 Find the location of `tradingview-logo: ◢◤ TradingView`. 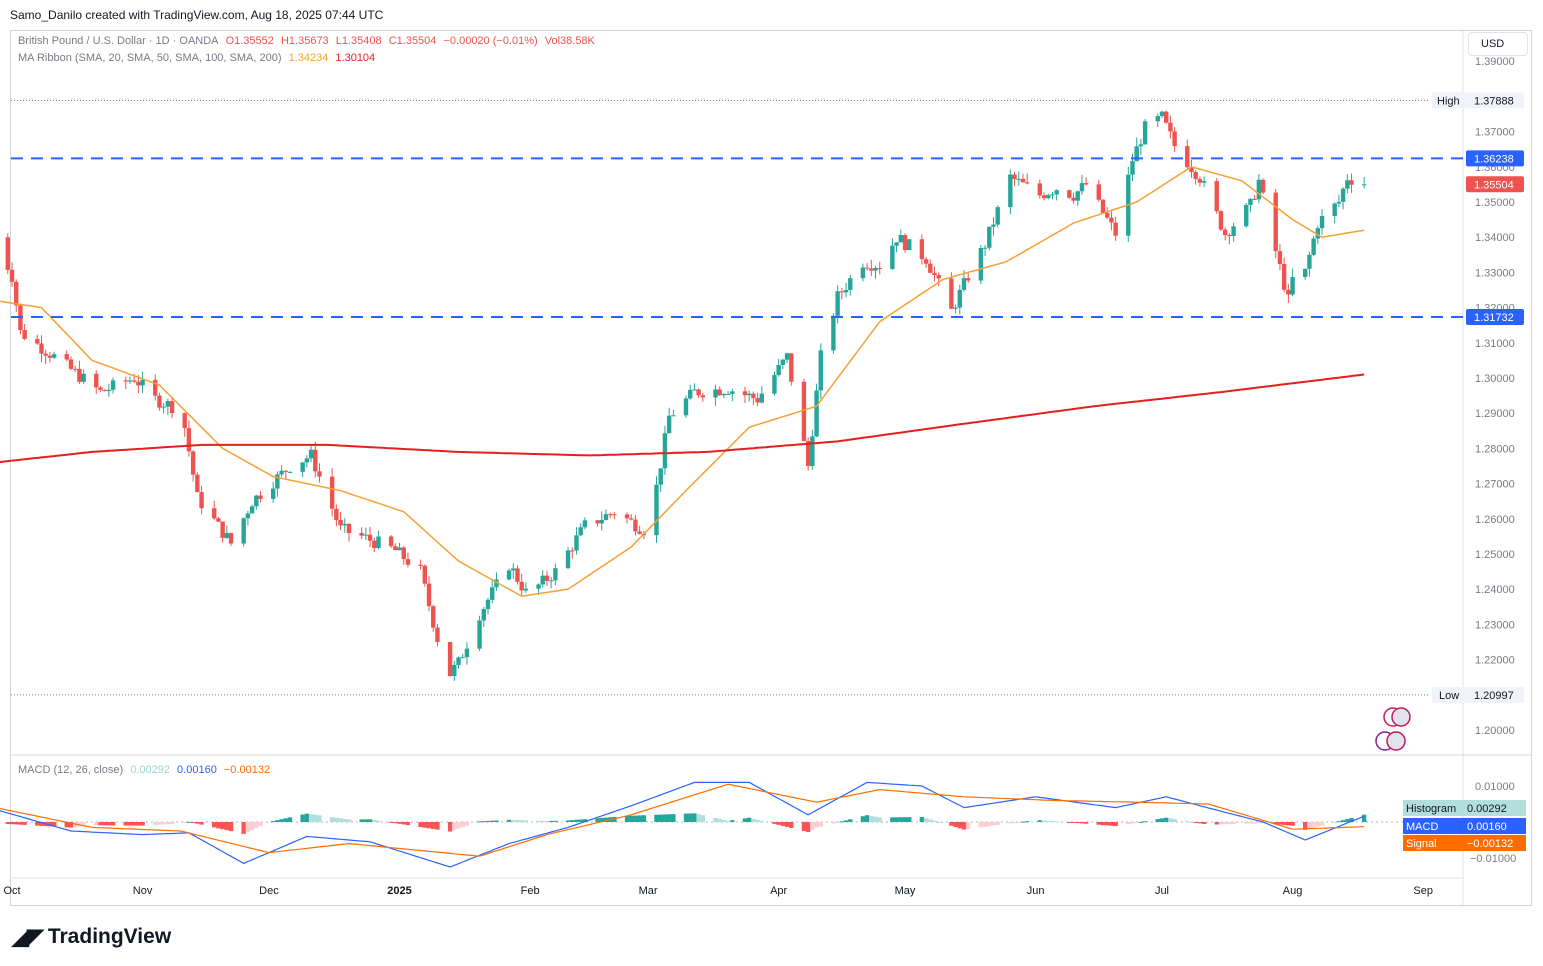

tradingview-logo: ◢◤ TradingView is located at coordinates (91, 937).